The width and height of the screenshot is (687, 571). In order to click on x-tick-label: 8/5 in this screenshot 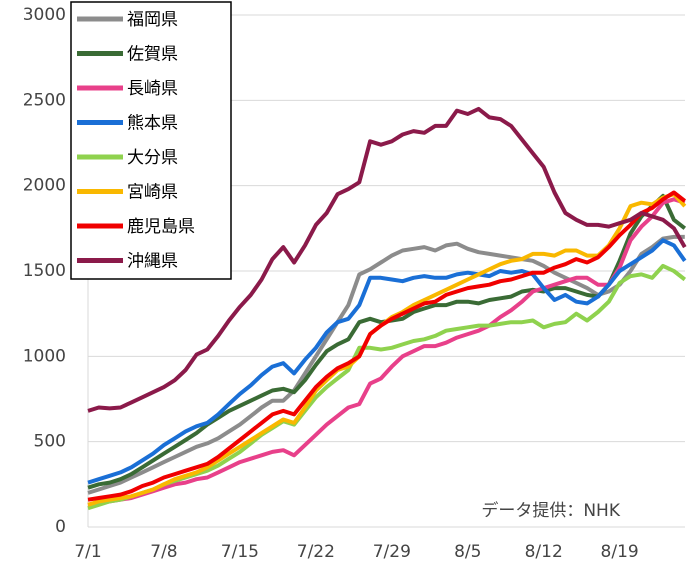, I will do `click(467, 552)`.